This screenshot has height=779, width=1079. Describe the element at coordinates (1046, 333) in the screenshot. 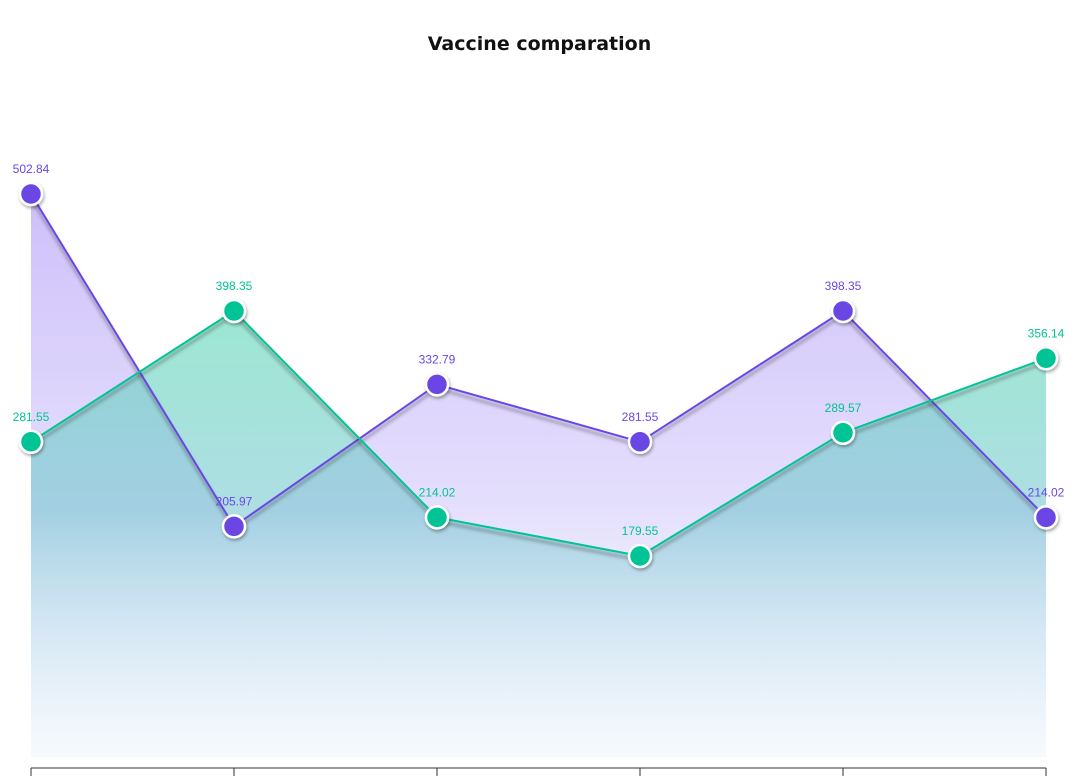

I see `series-1-data-label-5: 356.14` at that location.